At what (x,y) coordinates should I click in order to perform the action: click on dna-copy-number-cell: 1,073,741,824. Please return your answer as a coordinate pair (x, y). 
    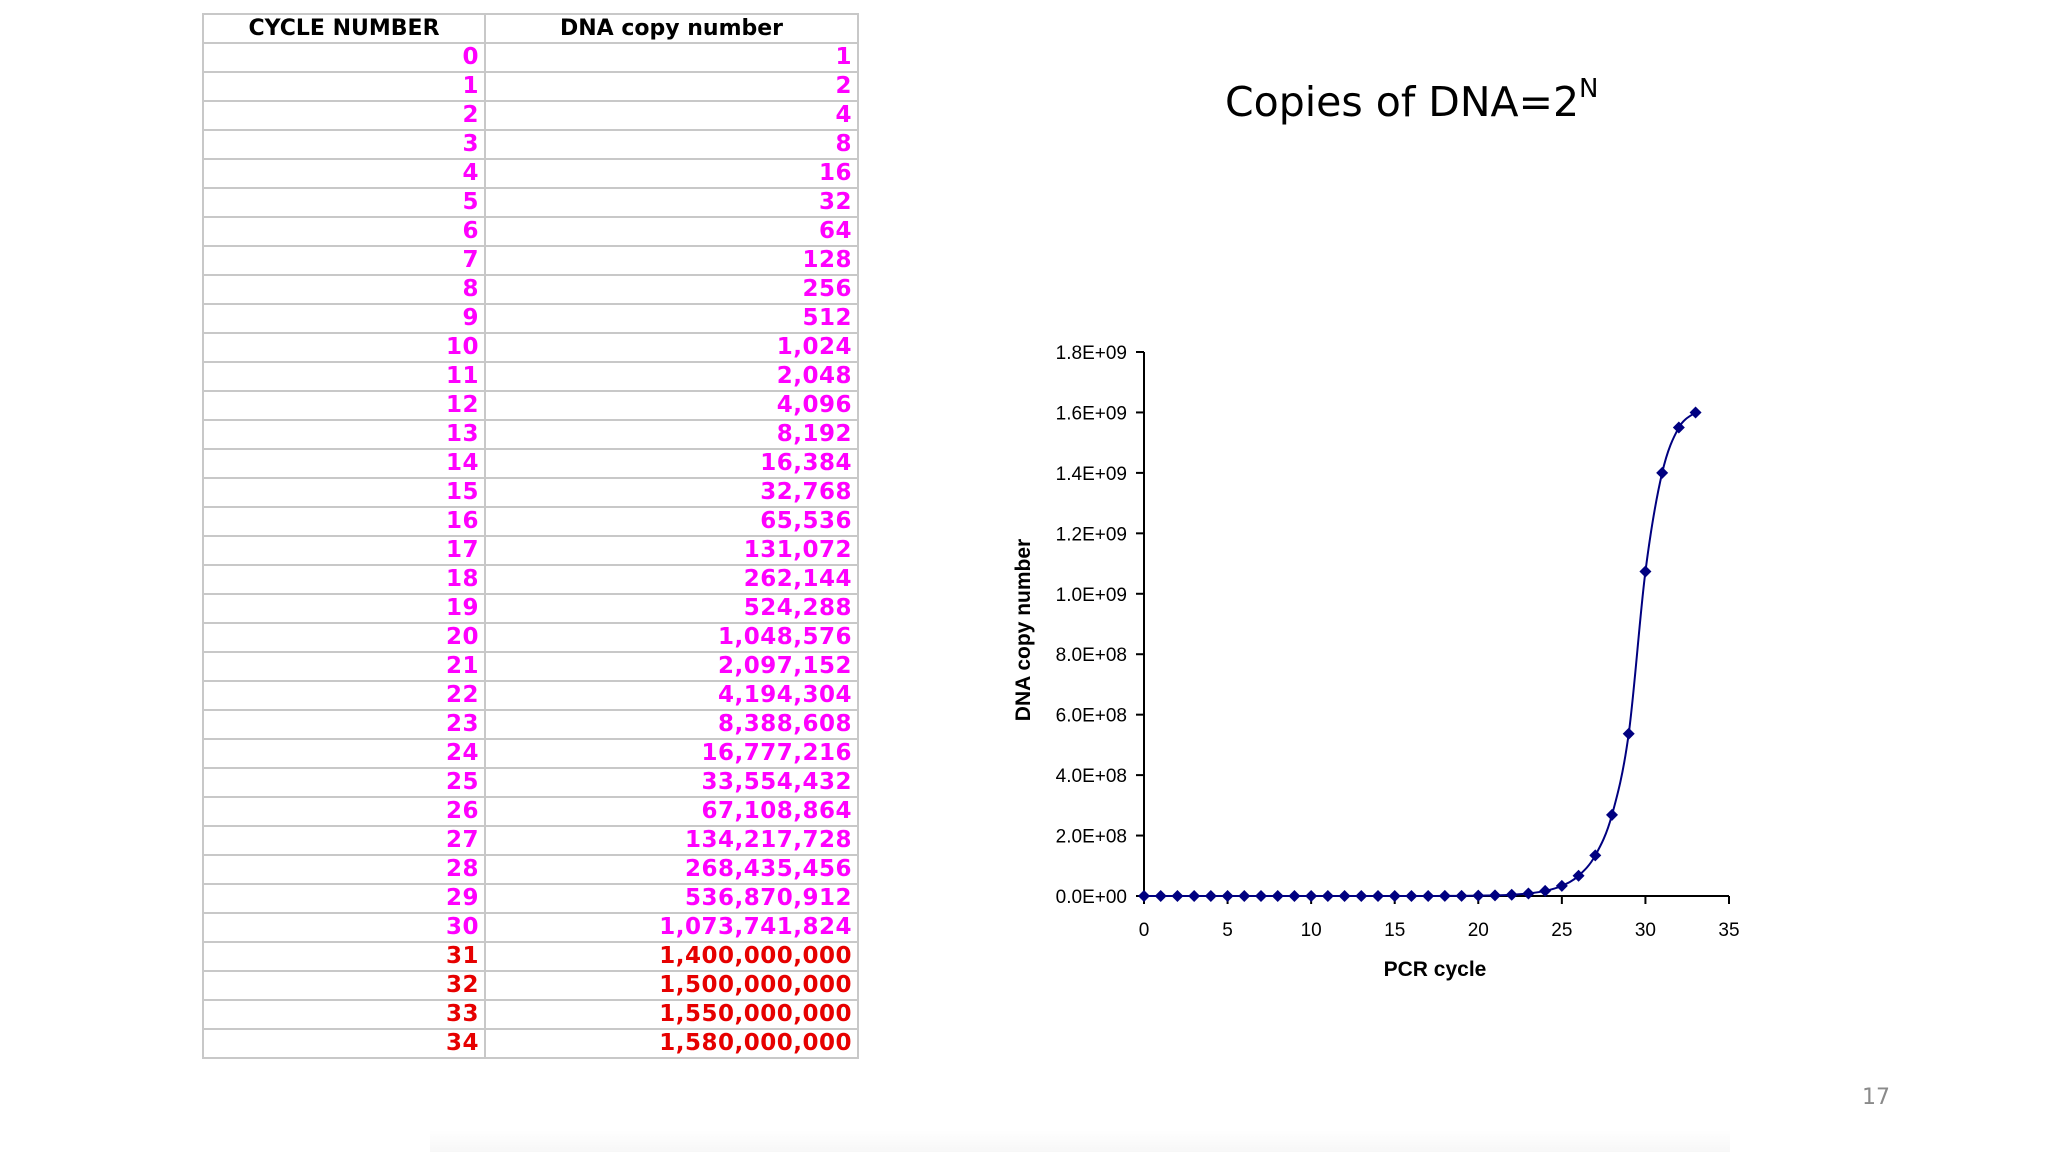
    Looking at the image, I should click on (671, 927).